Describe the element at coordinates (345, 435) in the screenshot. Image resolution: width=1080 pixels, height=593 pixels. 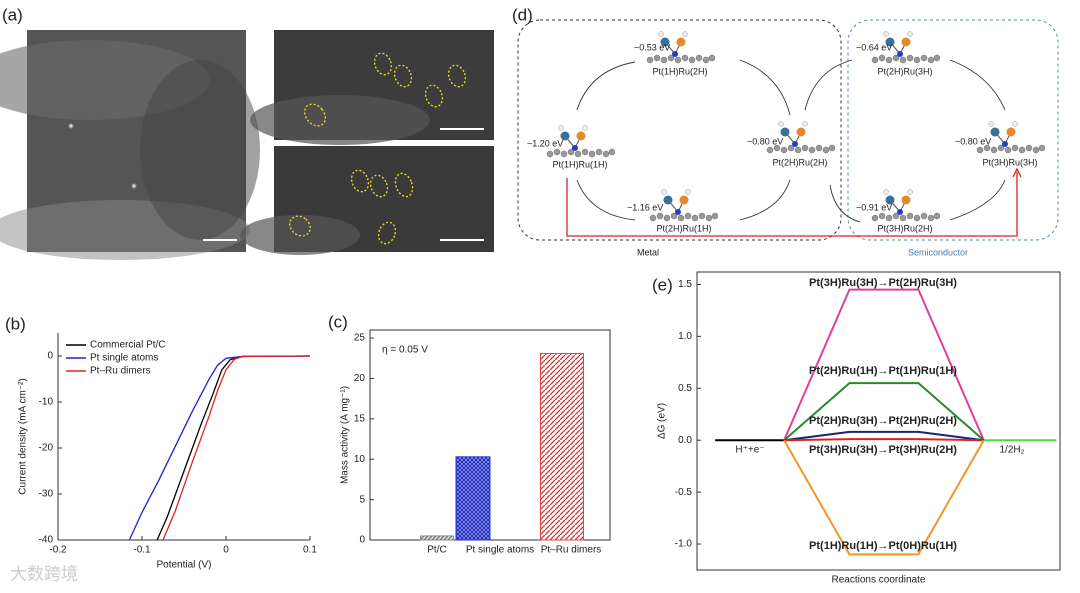
I see `y-axis-label: Mass activity (A mg⁻¹)` at that location.